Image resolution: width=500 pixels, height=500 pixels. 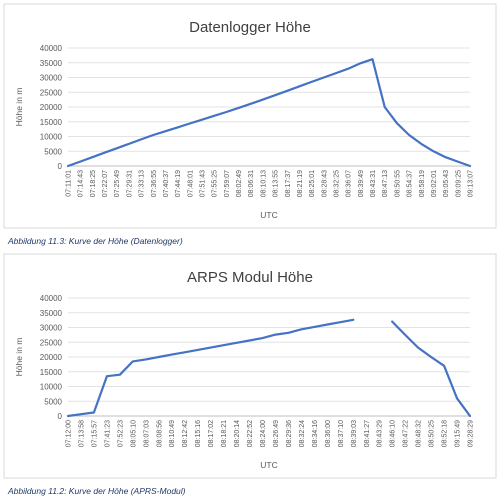 I want to click on x-tick-label: 08:43:31, so click(x=373, y=183).